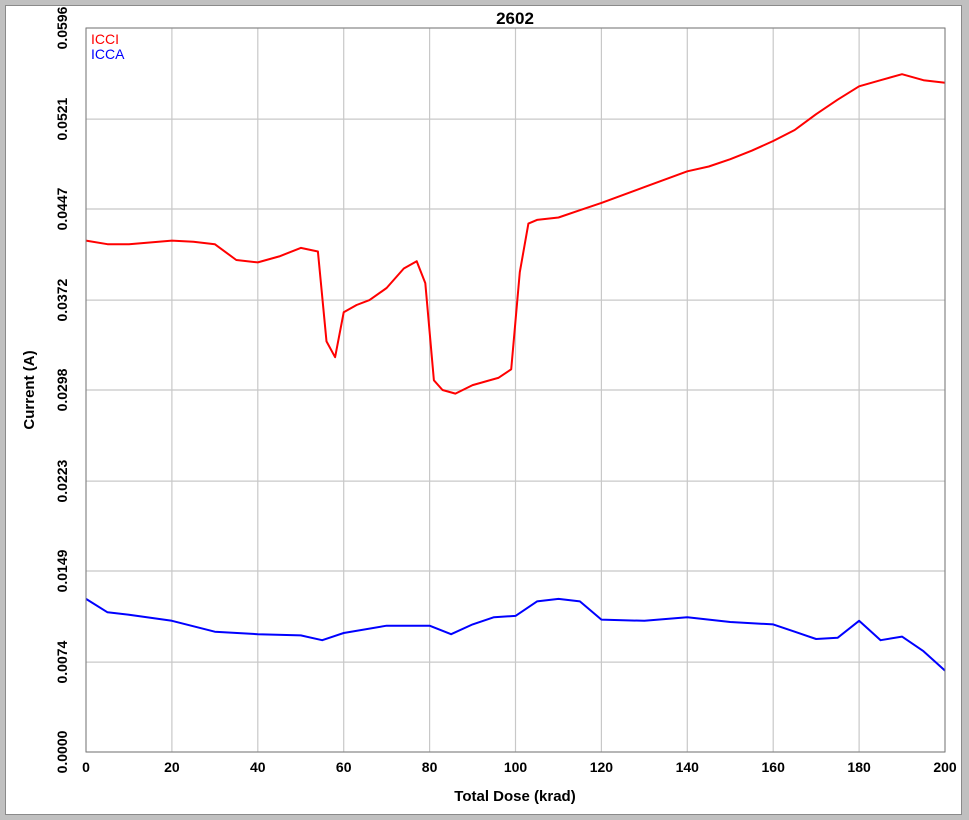 The height and width of the screenshot is (820, 969). I want to click on y-tick-label: 0.0447, so click(62, 208).